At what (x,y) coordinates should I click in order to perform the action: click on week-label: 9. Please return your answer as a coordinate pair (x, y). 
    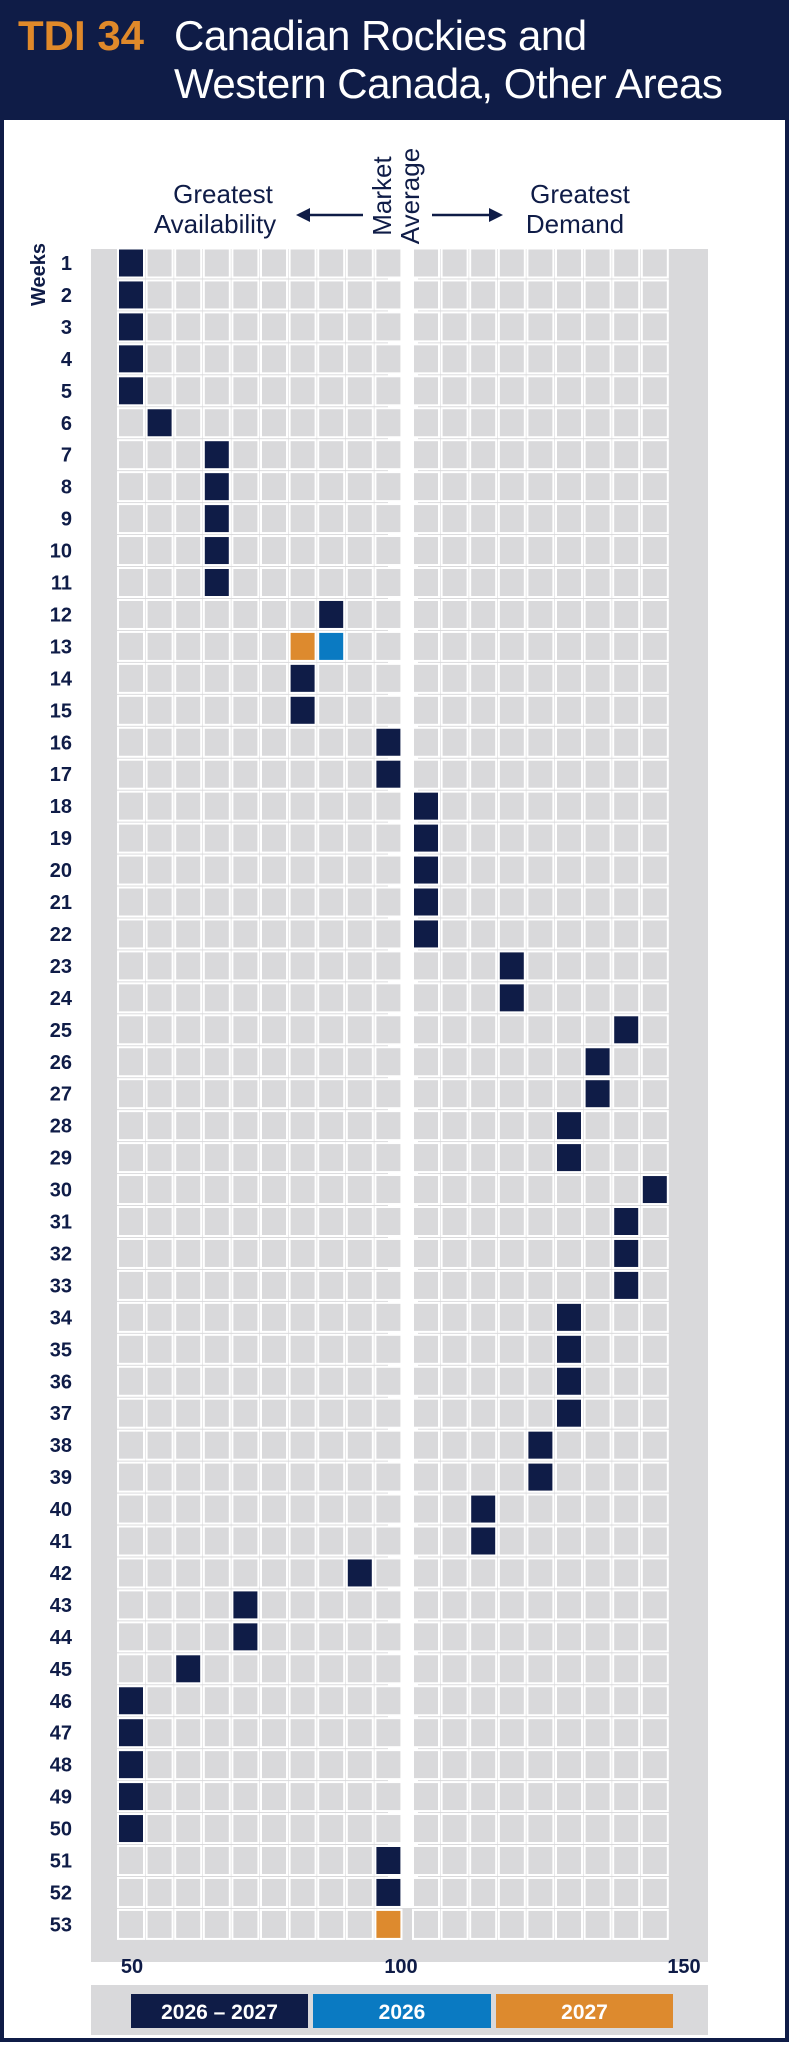
    Looking at the image, I should click on (66, 520).